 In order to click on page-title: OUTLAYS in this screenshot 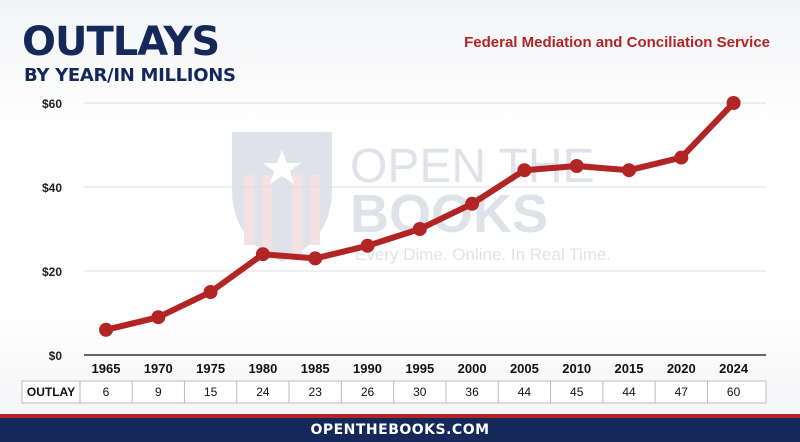, I will do `click(121, 42)`.